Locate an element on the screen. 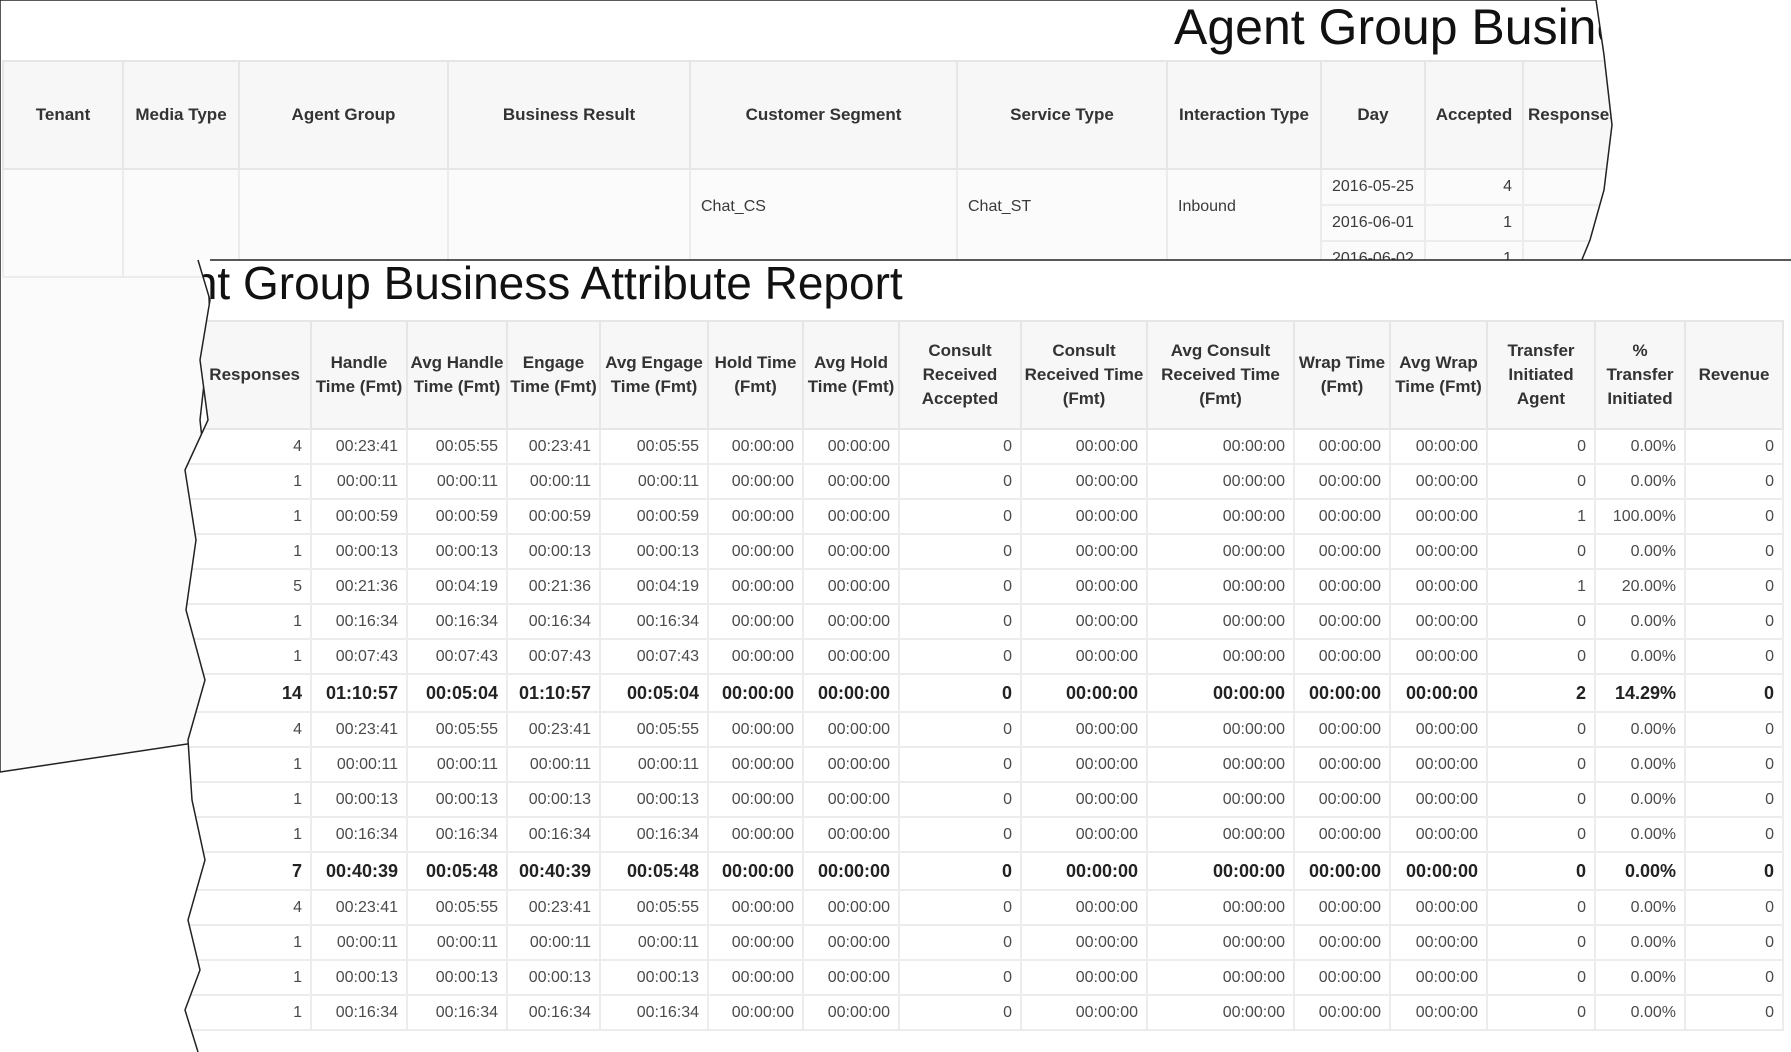 The height and width of the screenshot is (1052, 1791). column-header-avg-engage-time: Avg Engage Time (Fmt) is located at coordinates (654, 375).